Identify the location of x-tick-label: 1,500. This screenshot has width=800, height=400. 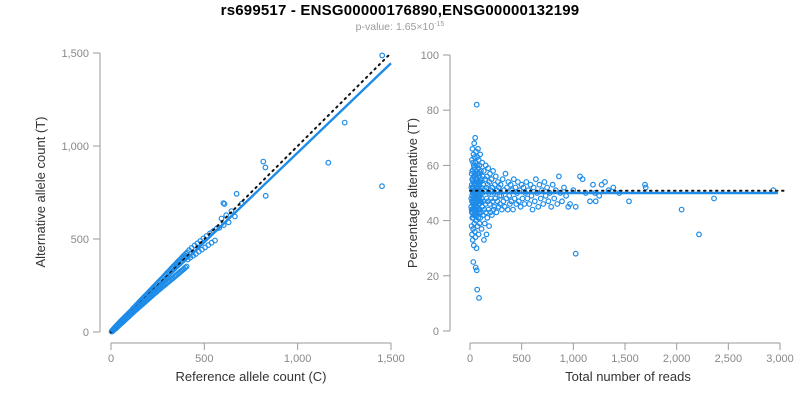
(625, 359).